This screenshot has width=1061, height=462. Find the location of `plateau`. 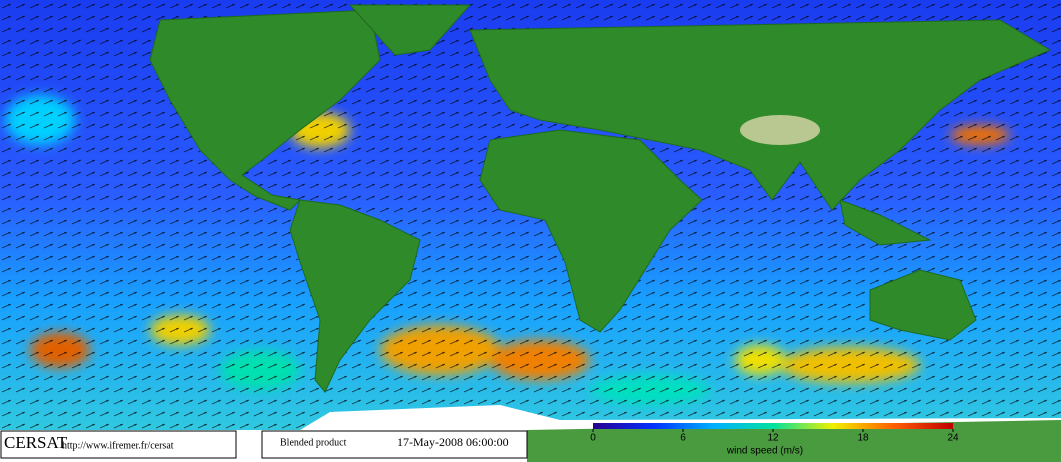

plateau is located at coordinates (780, 130).